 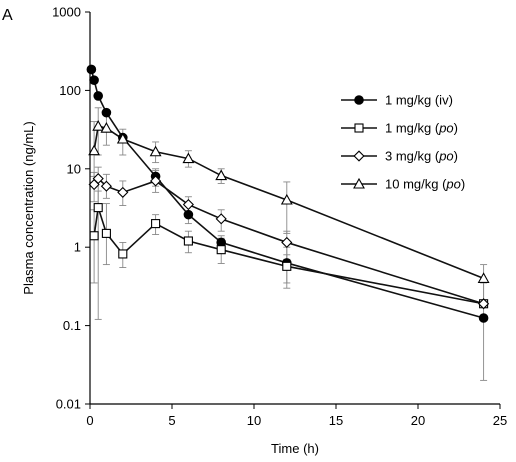 What do you see at coordinates (70, 90) in the screenshot?
I see `y-tick-label: 100` at bounding box center [70, 90].